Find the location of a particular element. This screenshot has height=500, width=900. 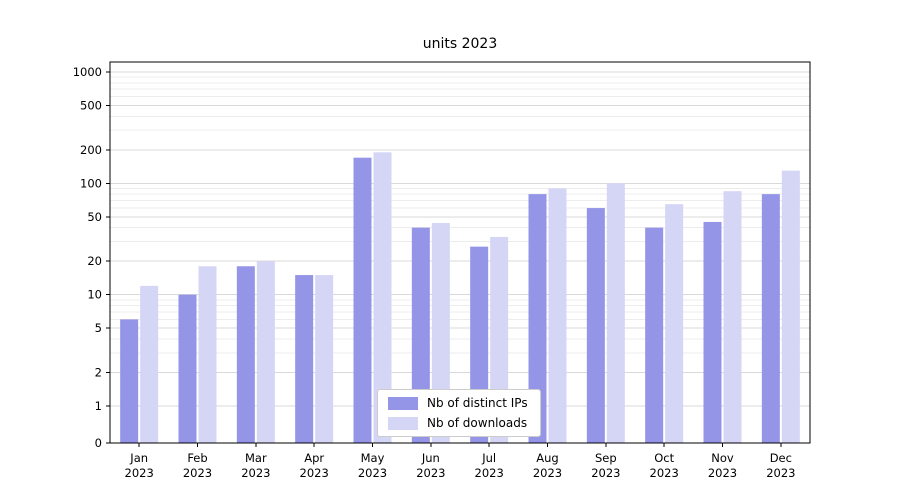

x-tick-label-month: Sep is located at coordinates (606, 458).